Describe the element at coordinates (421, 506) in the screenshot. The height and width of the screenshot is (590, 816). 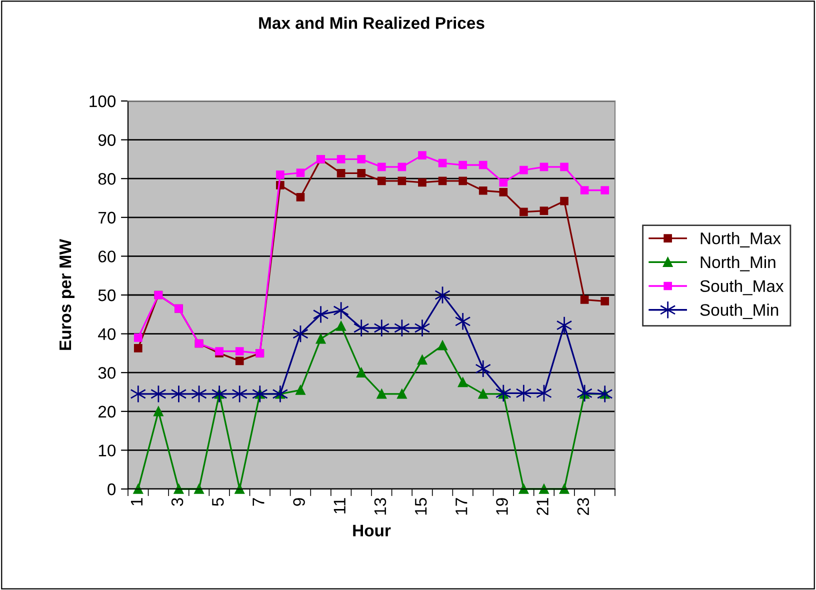
I see `x-tick-label: 15` at that location.